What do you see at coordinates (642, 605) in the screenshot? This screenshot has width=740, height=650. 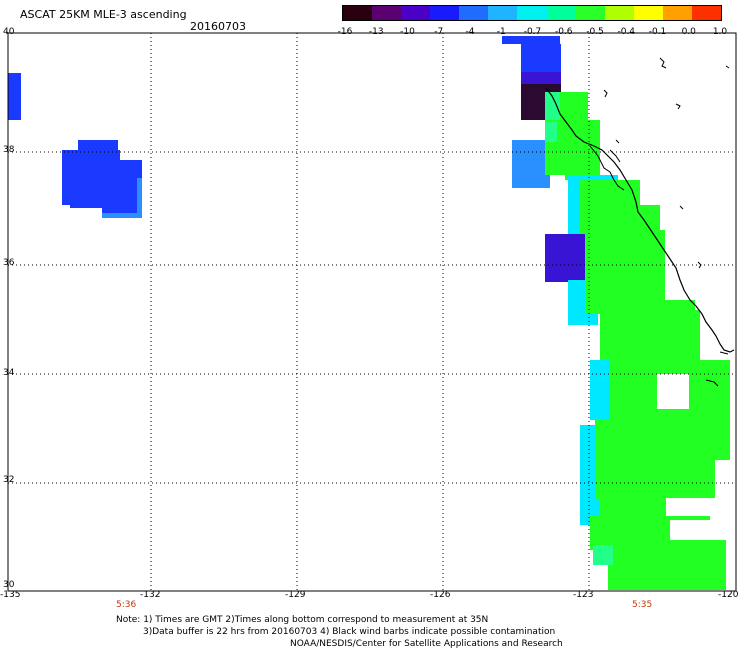 I see `time-label-east: 5:35` at bounding box center [642, 605].